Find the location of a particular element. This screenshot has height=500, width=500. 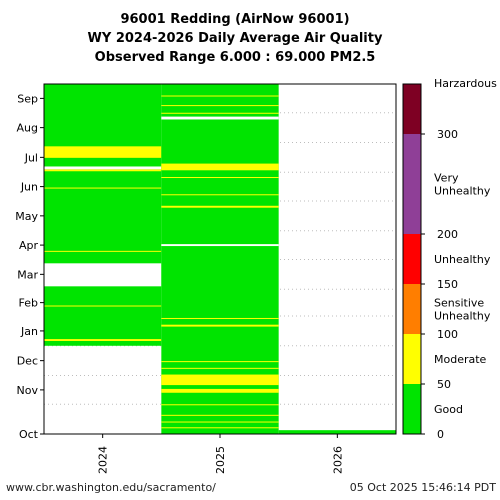

y-tick-label: Jun is located at coordinates (29, 187).